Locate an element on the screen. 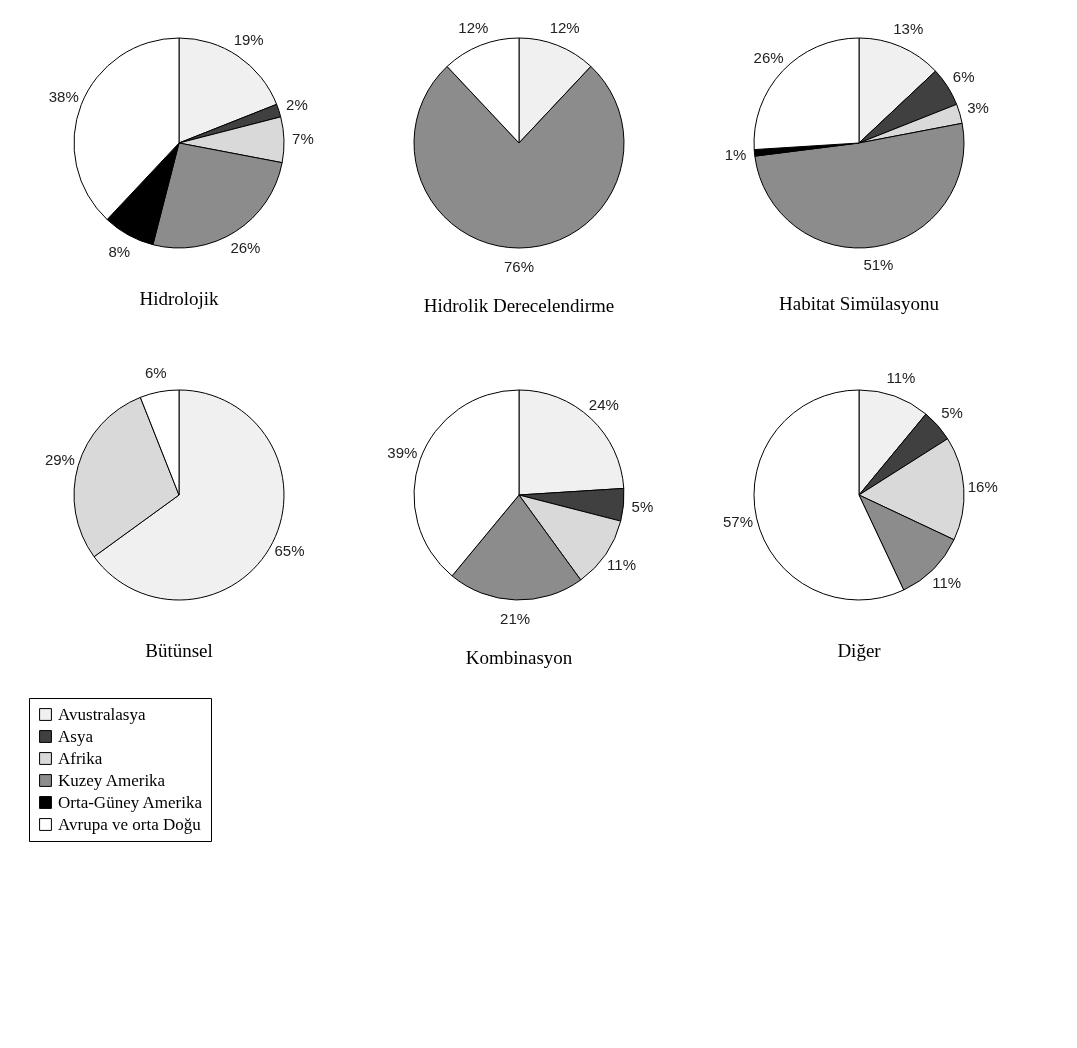  data-label: 3% is located at coordinates (978, 108).